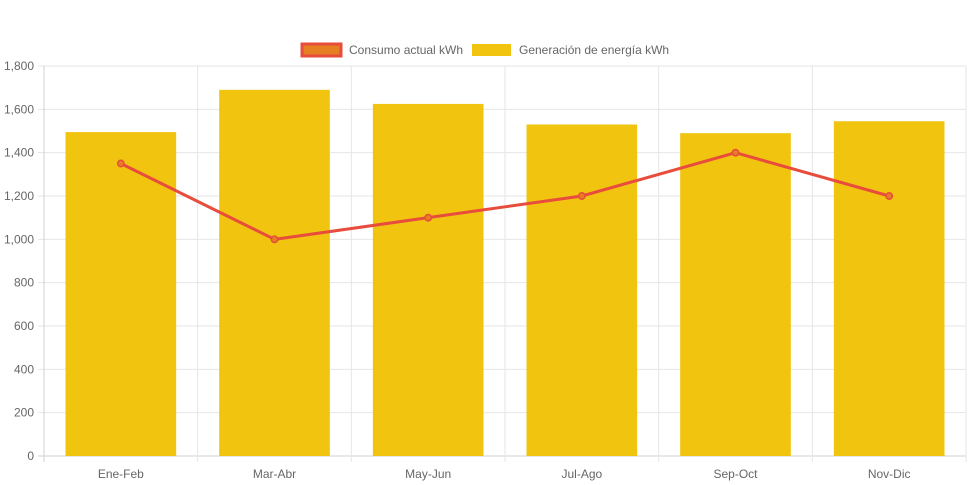  Describe the element at coordinates (121, 474) in the screenshot. I see `x-tick-label: Ene-Feb` at that location.